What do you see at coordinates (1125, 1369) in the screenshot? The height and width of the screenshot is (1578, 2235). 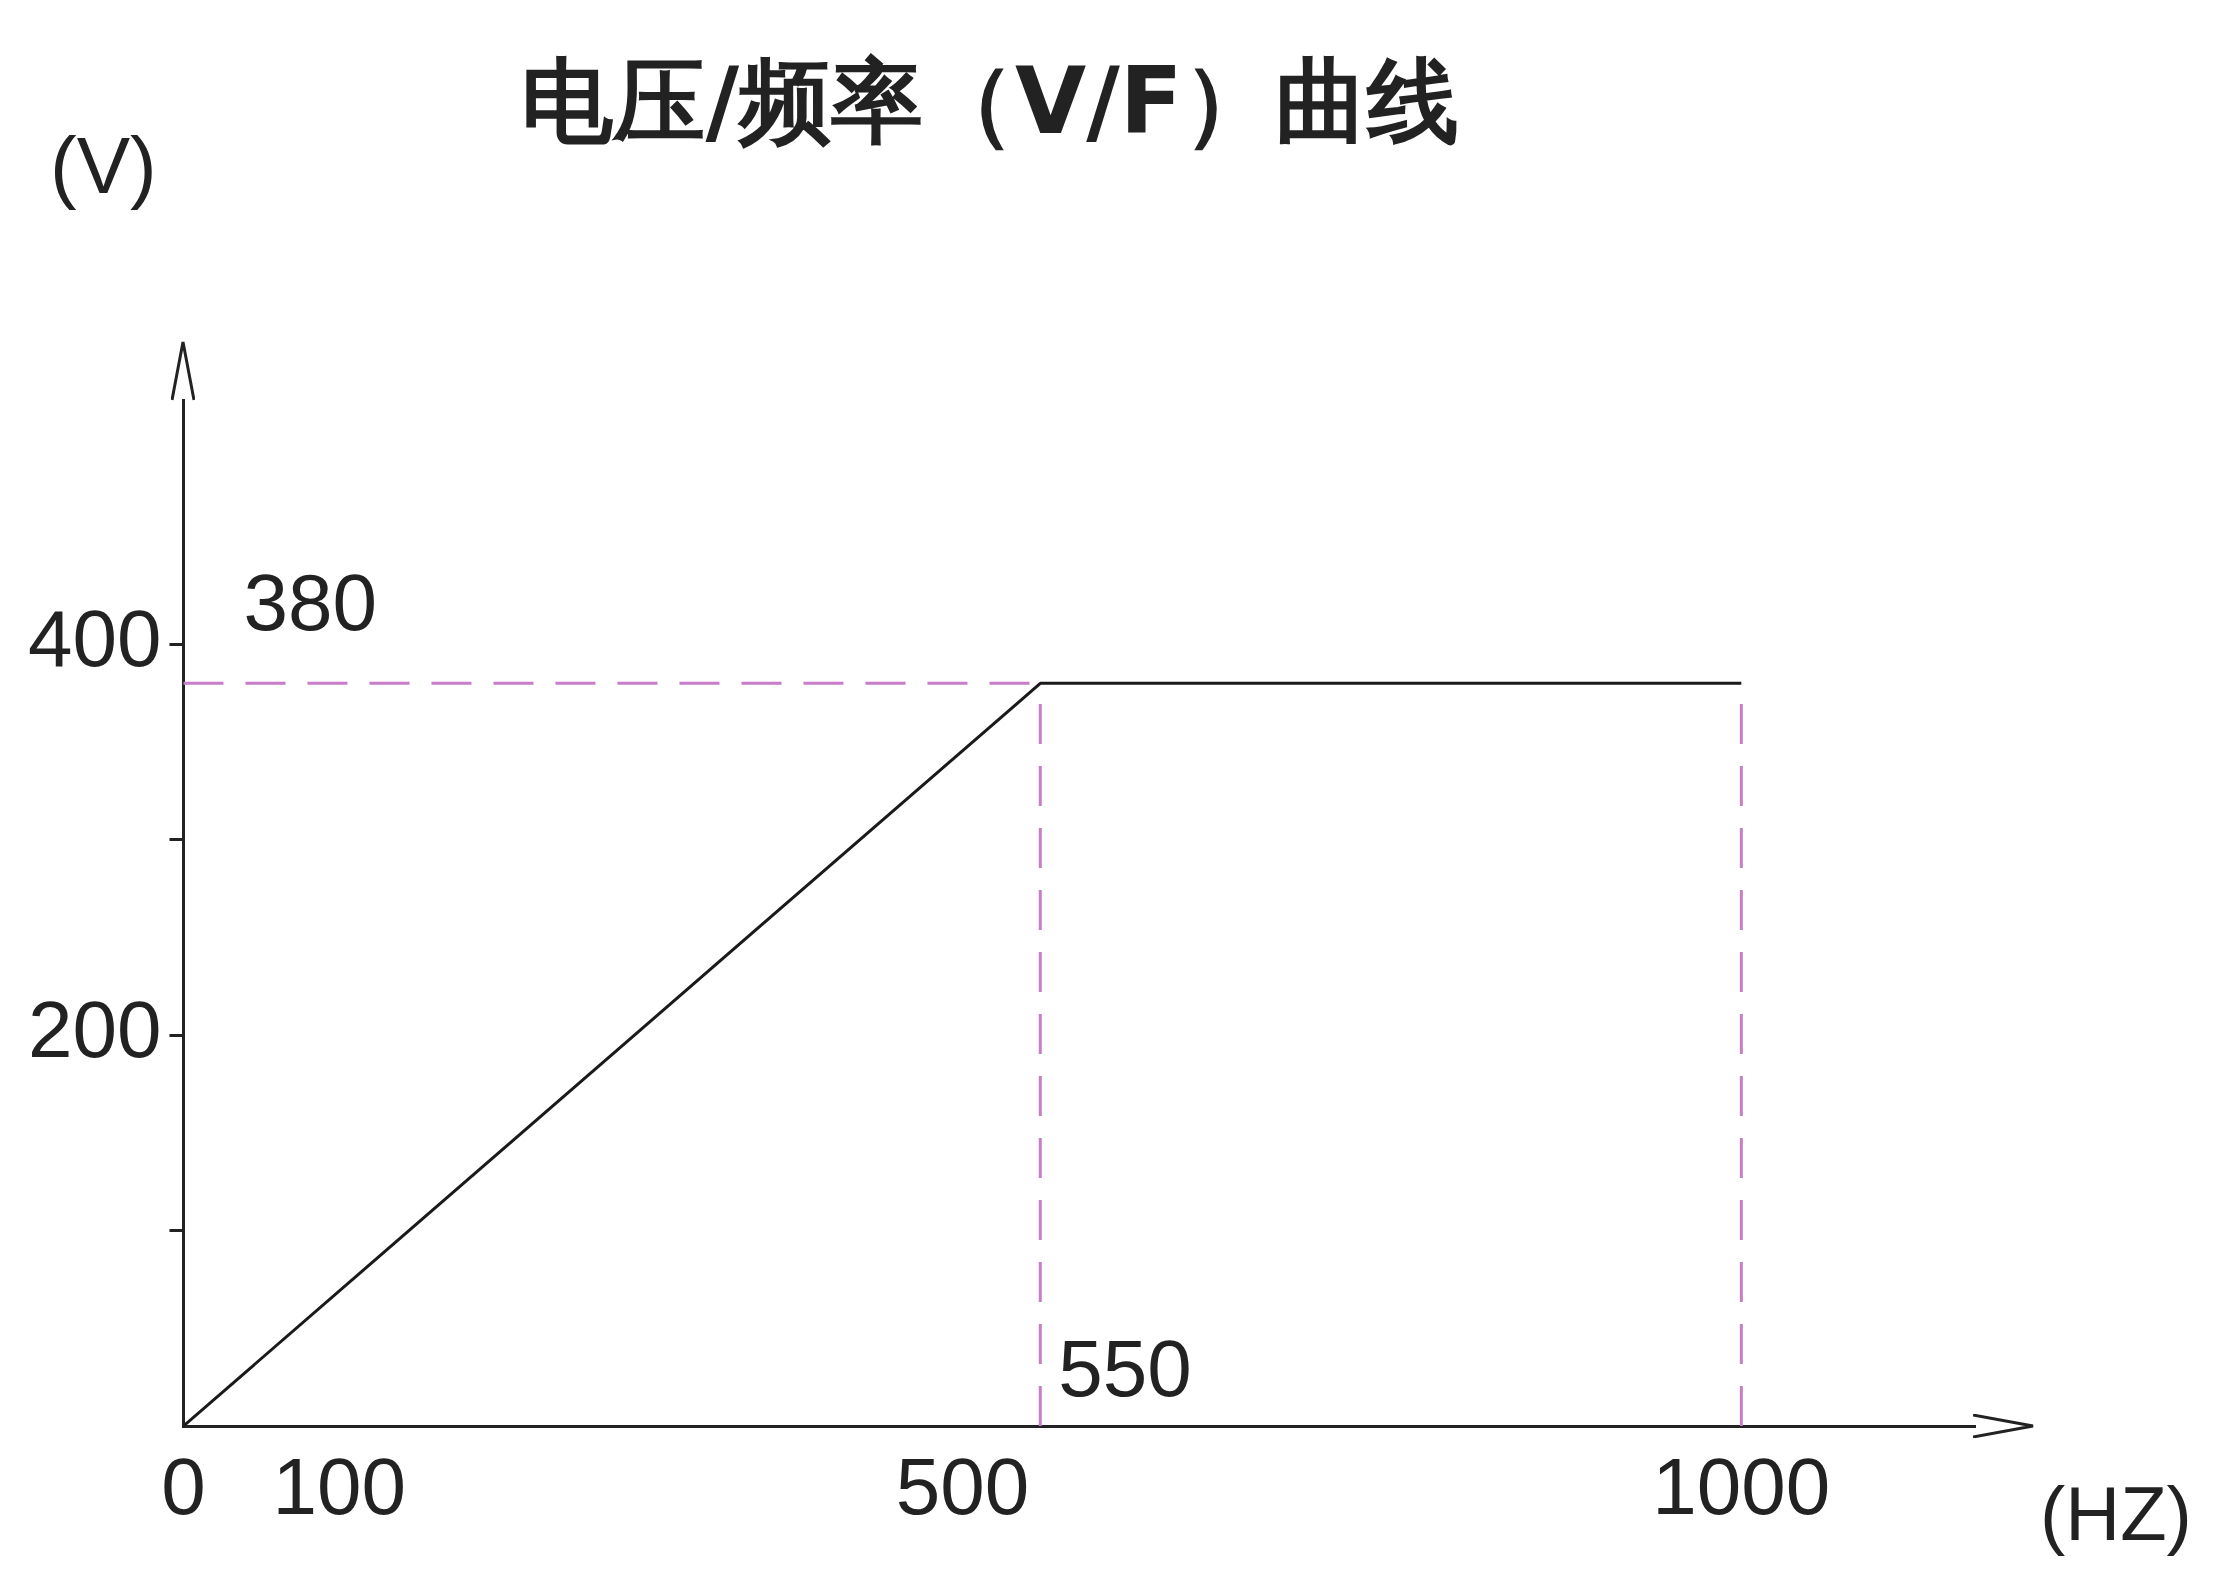 I see `ref-line-label: 550` at bounding box center [1125, 1369].